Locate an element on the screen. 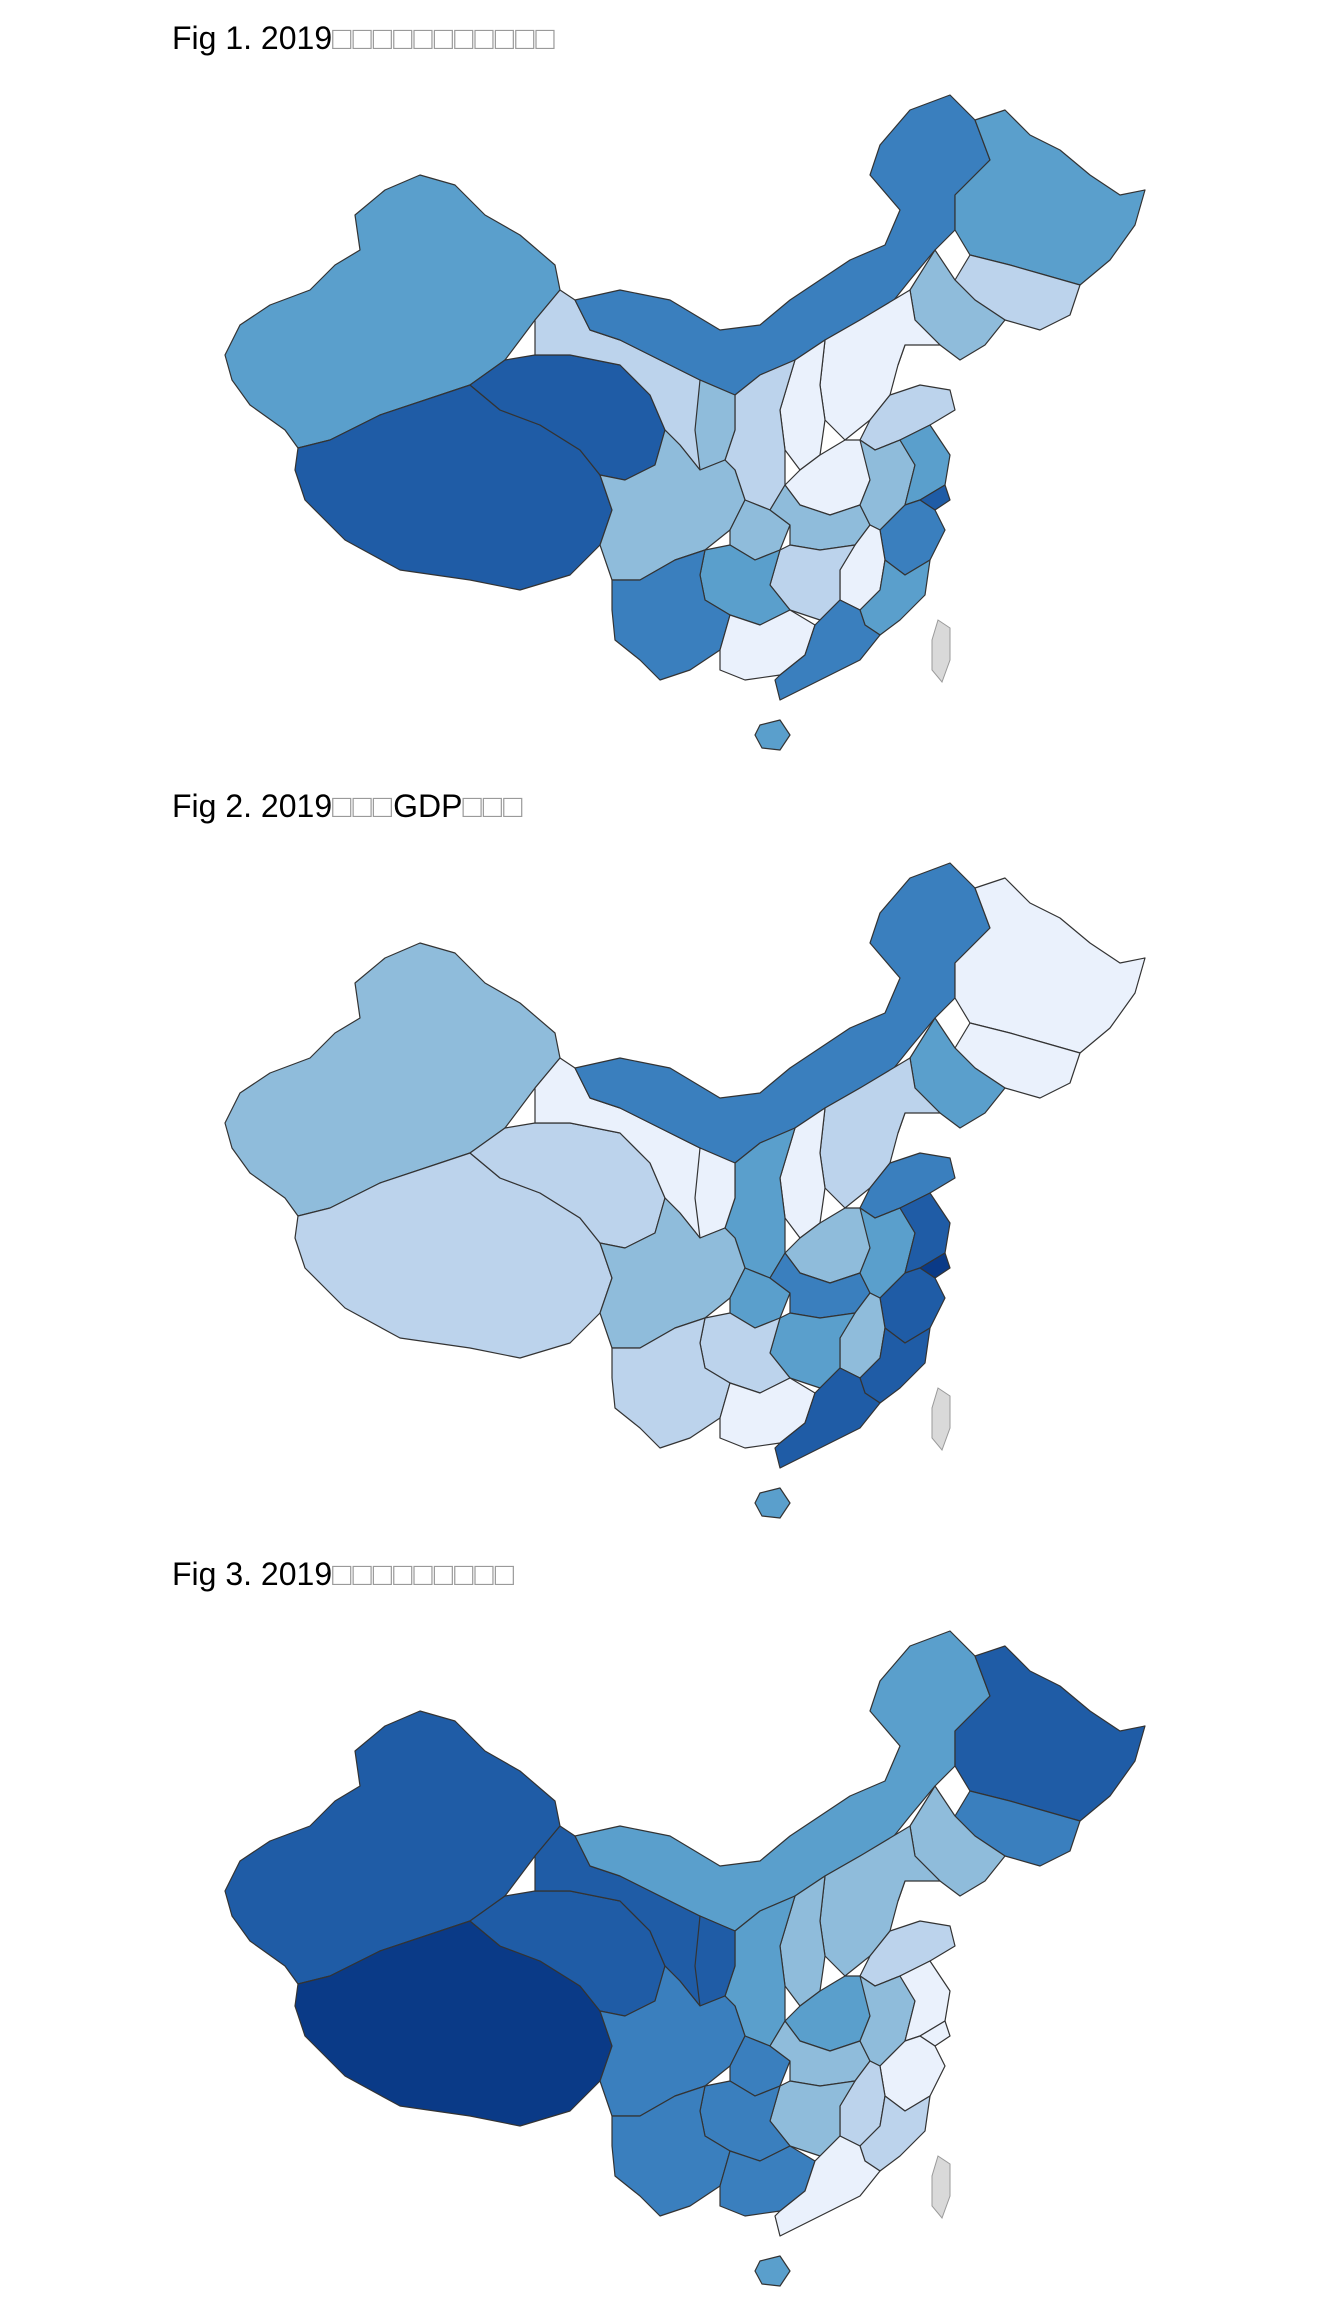 This screenshot has width=1344, height=2304. figure-3-title: Fig 3. 2019□□□□□□□□□ is located at coordinates (343, 1574).